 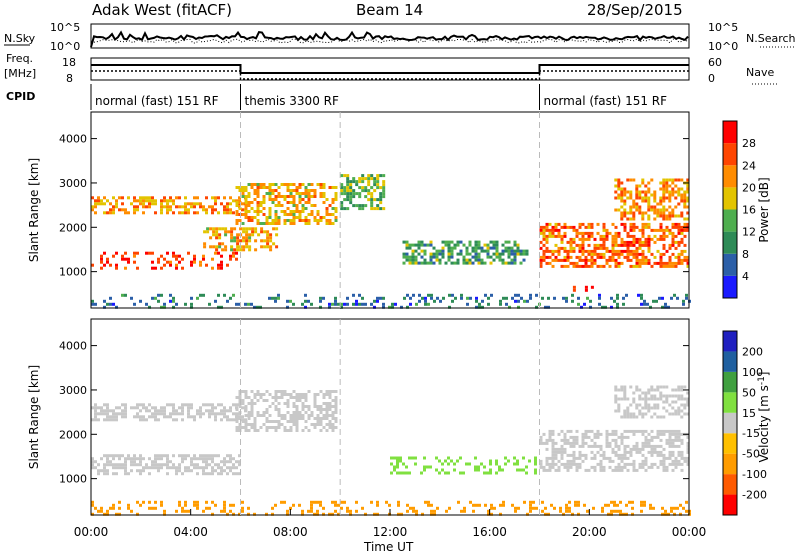 What do you see at coordinates (730, 504) in the screenshot?
I see `colorbar-swatch` at bounding box center [730, 504].